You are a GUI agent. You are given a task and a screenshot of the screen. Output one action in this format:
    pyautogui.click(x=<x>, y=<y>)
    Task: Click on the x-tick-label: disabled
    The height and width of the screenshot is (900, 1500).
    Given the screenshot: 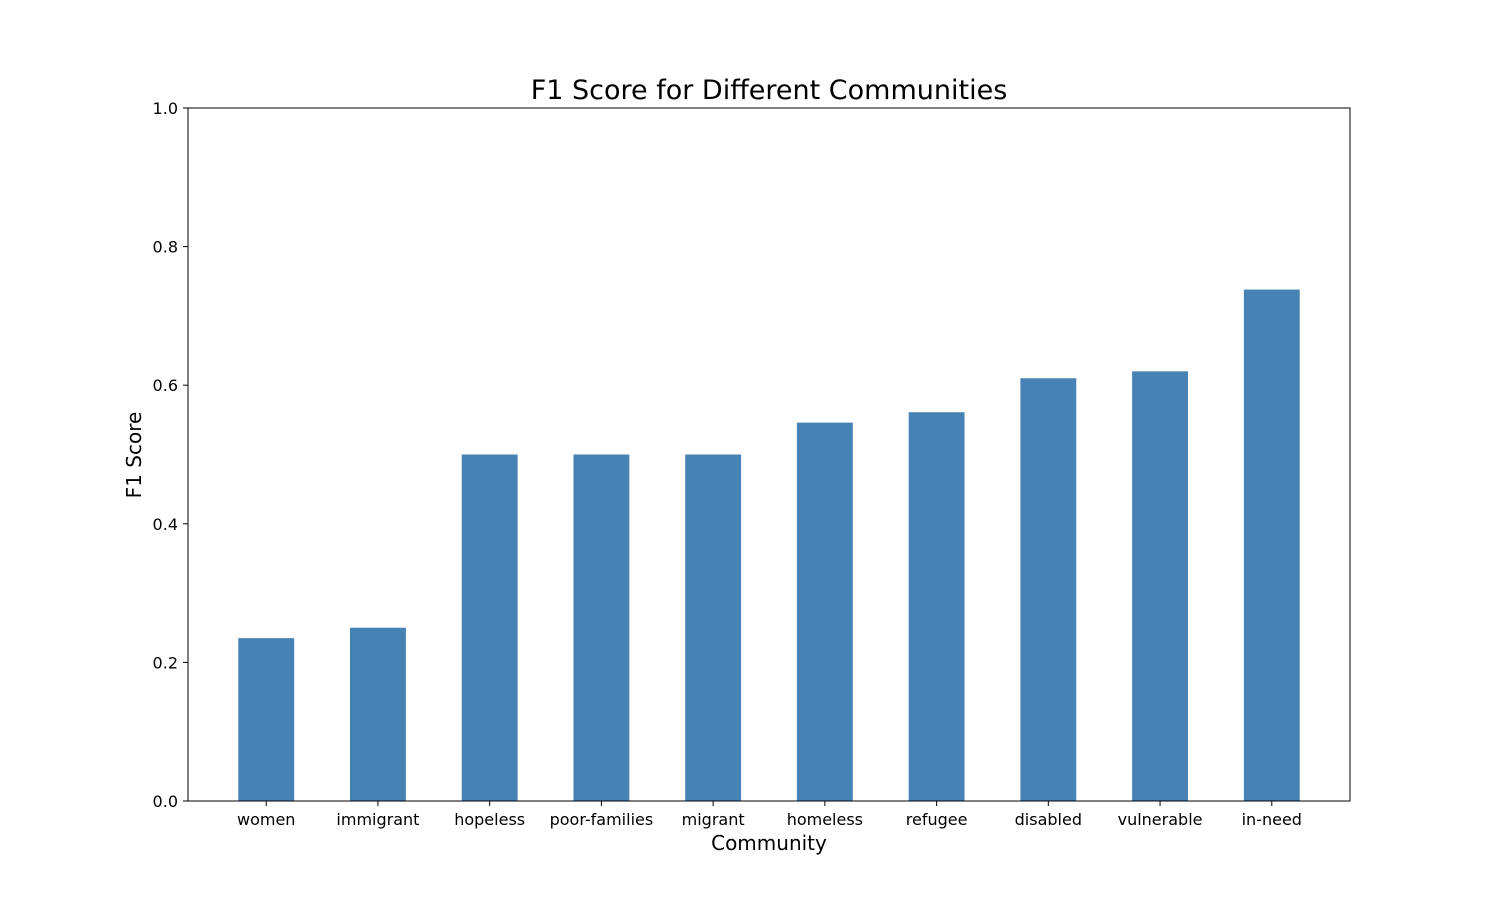 What is the action you would take?
    pyautogui.click(x=1048, y=819)
    